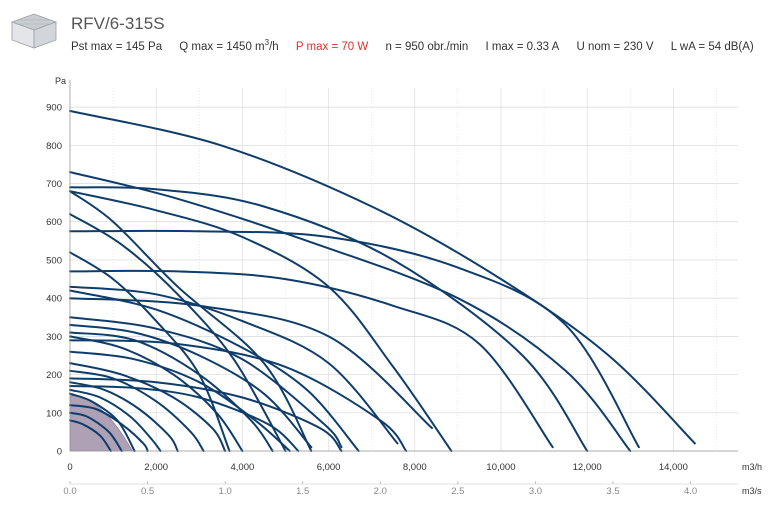 The image size is (780, 512). Describe the element at coordinates (54, 146) in the screenshot. I see `y-tick-label: 800` at that location.